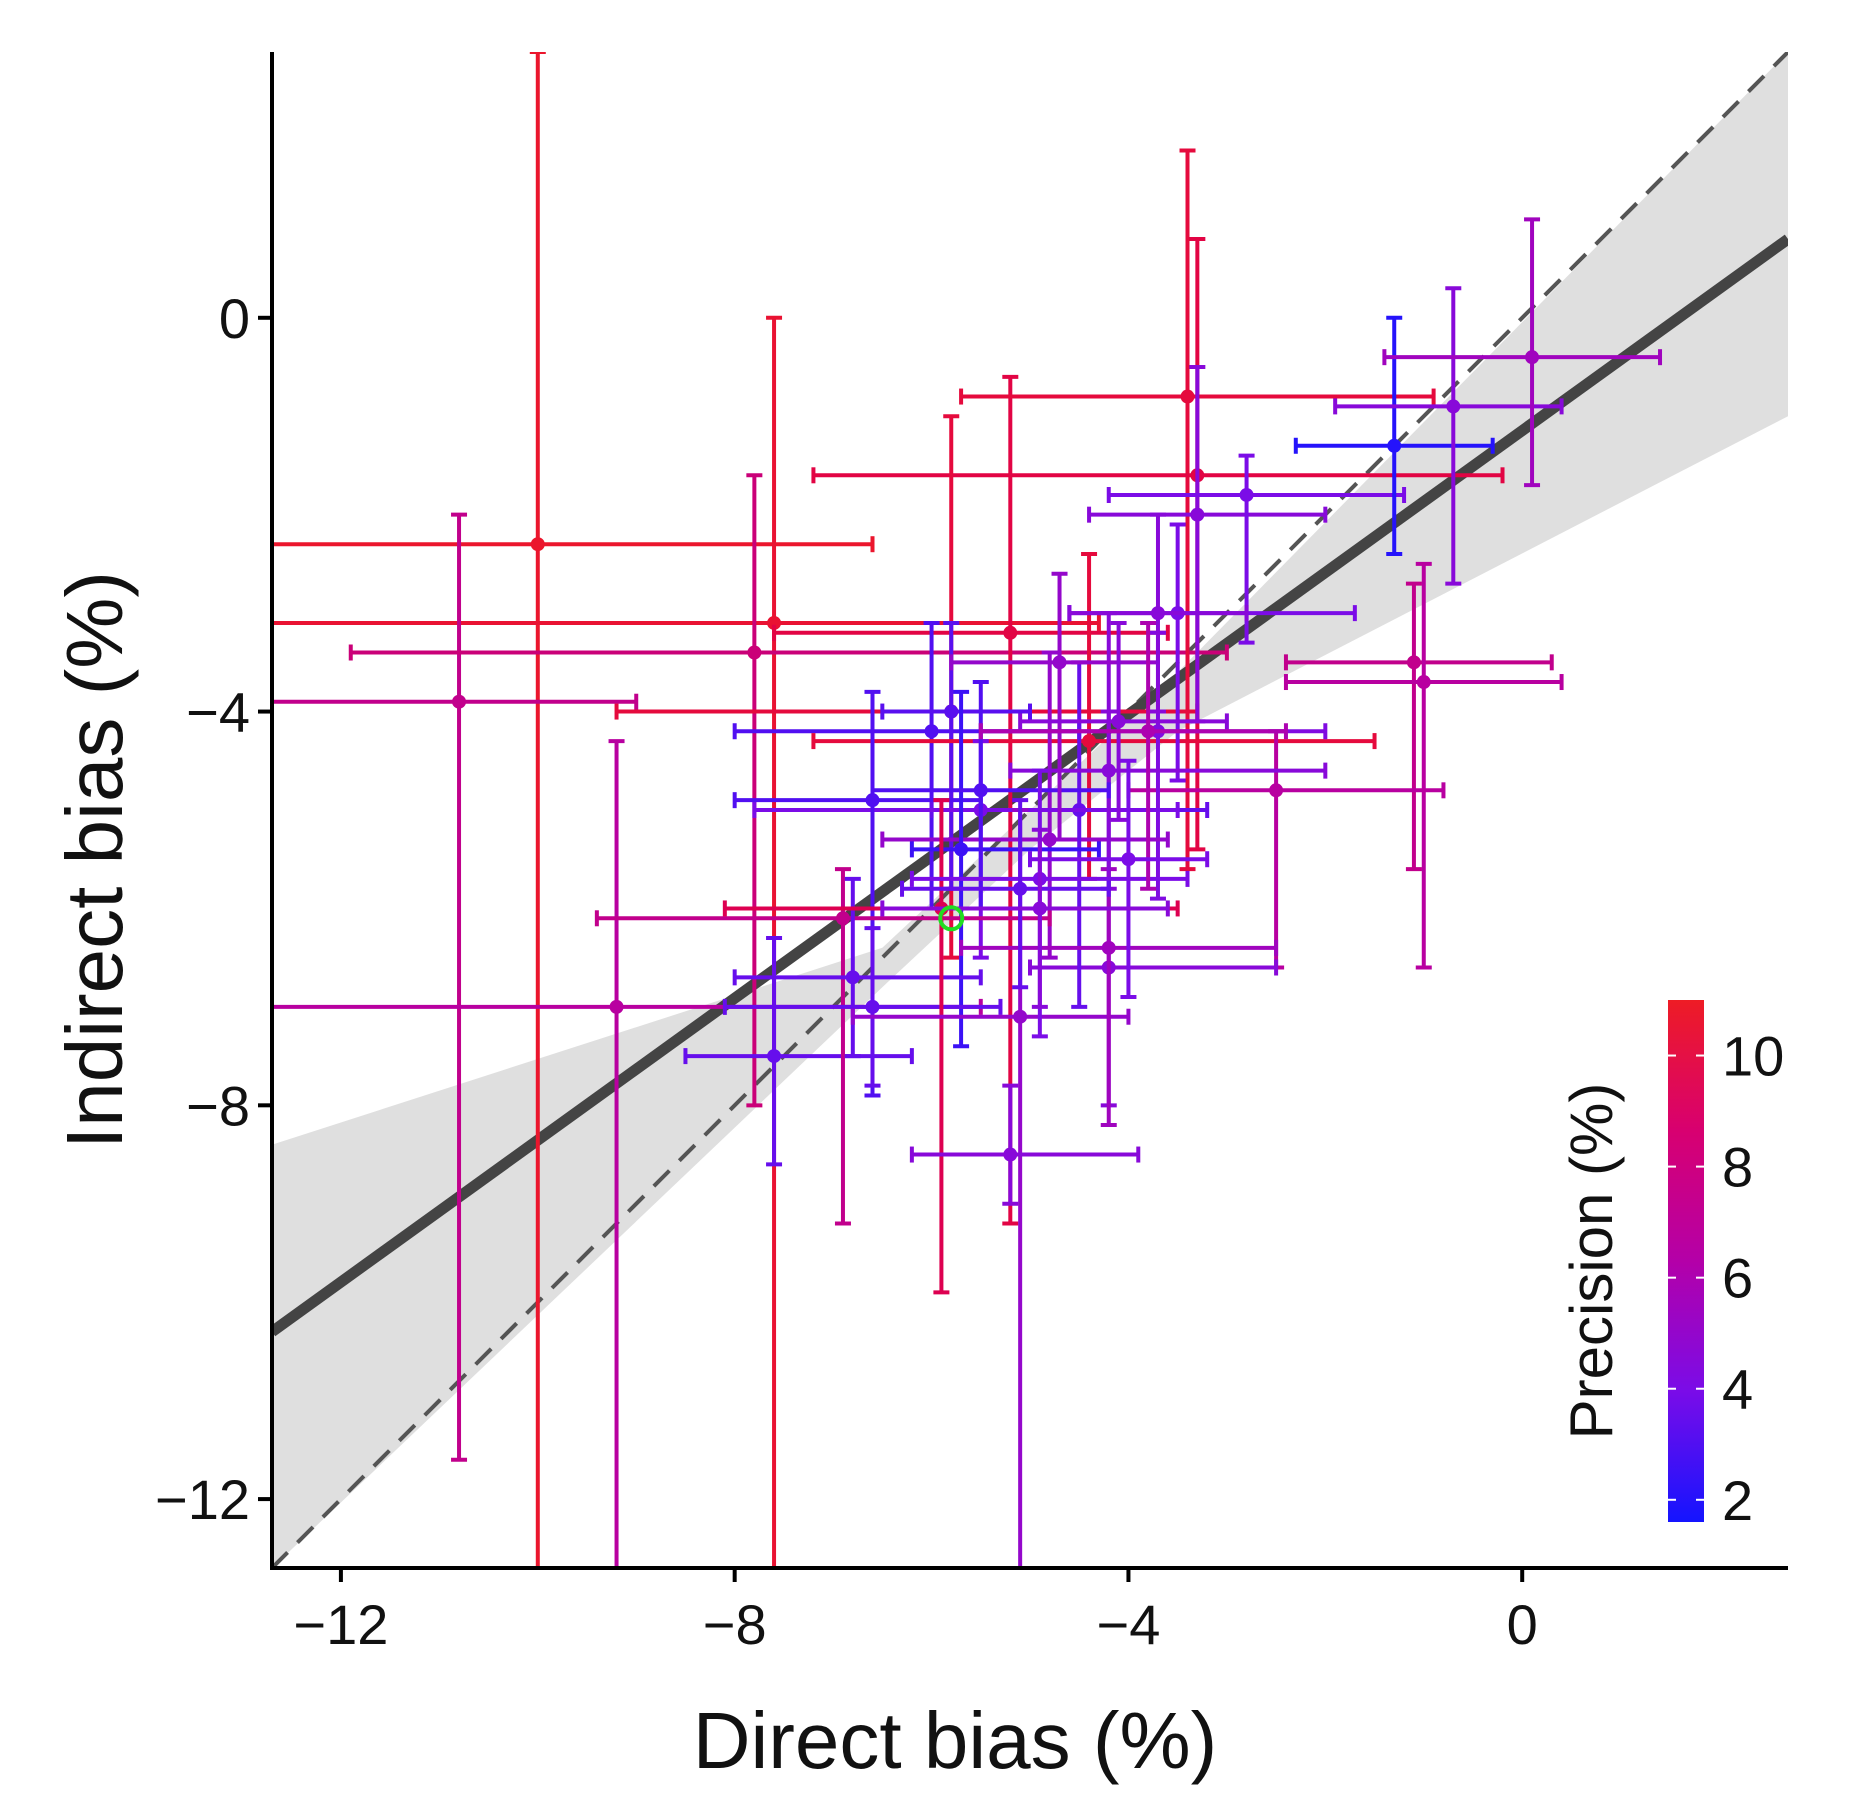 The height and width of the screenshot is (1820, 1872). I want to click on colorbar-tick-label: 4, so click(1737, 1389).